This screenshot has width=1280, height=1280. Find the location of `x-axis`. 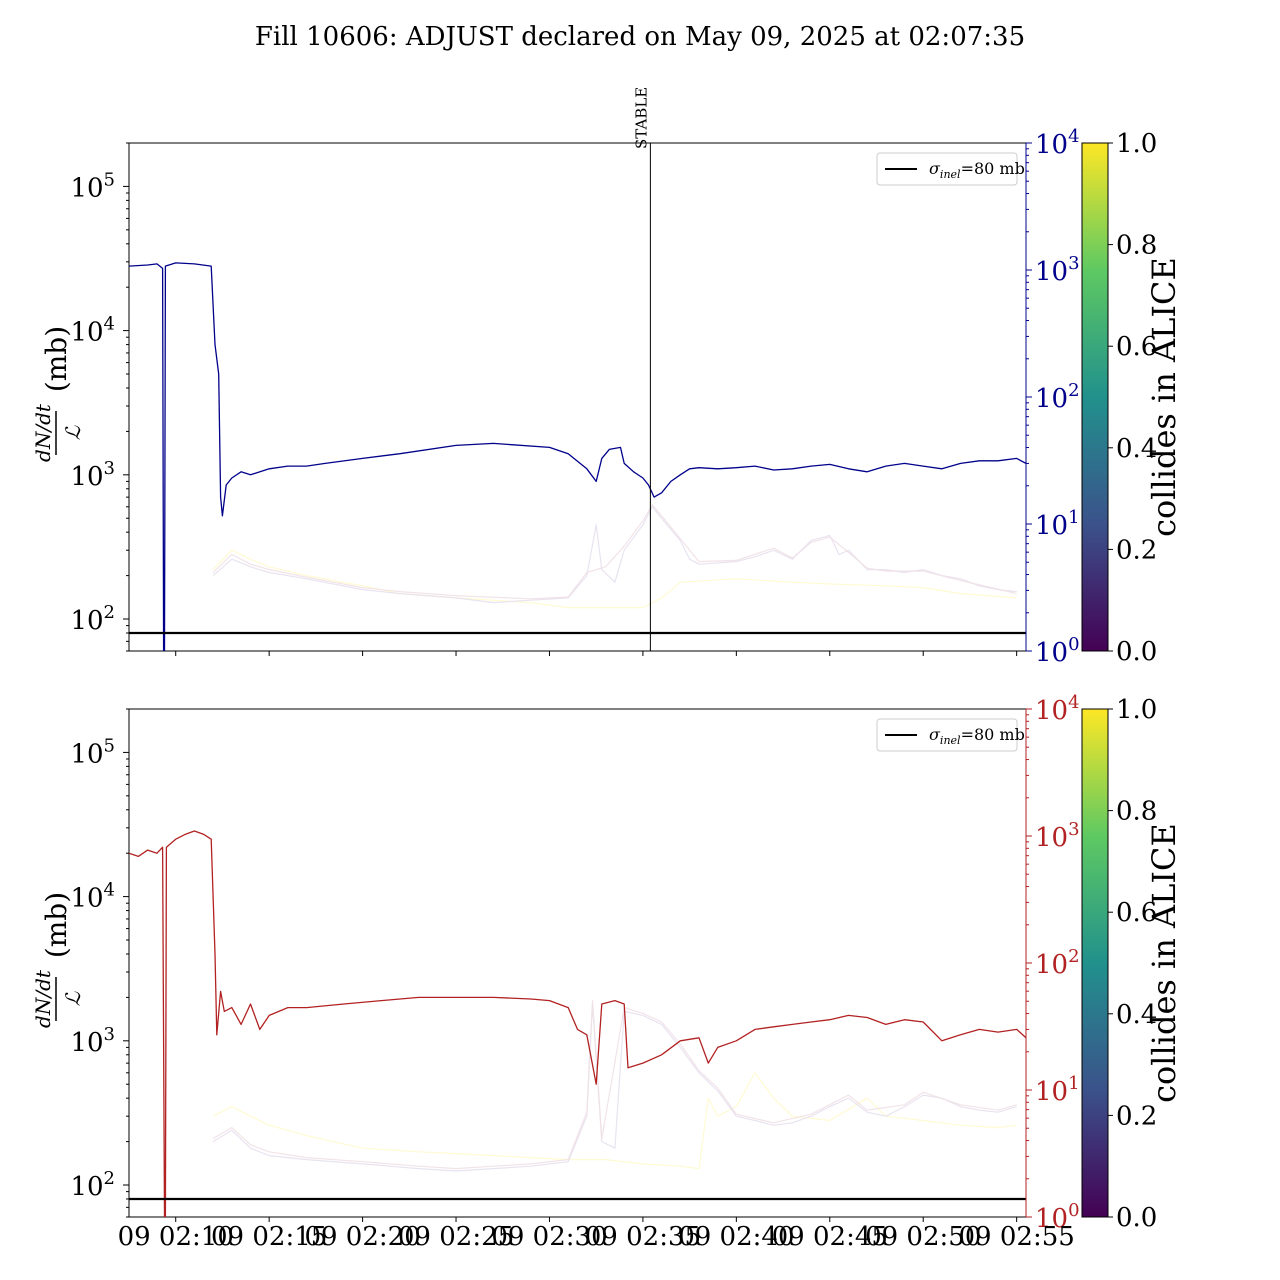

x-axis is located at coordinates (596, 653).